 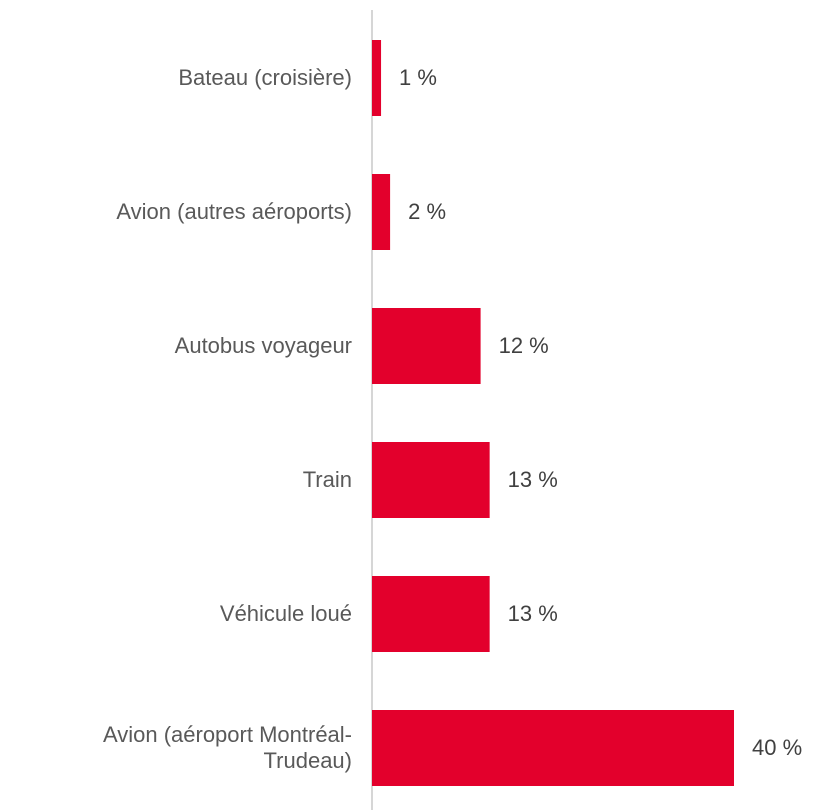 What do you see at coordinates (427, 211) in the screenshot?
I see `value-label: 2 %` at bounding box center [427, 211].